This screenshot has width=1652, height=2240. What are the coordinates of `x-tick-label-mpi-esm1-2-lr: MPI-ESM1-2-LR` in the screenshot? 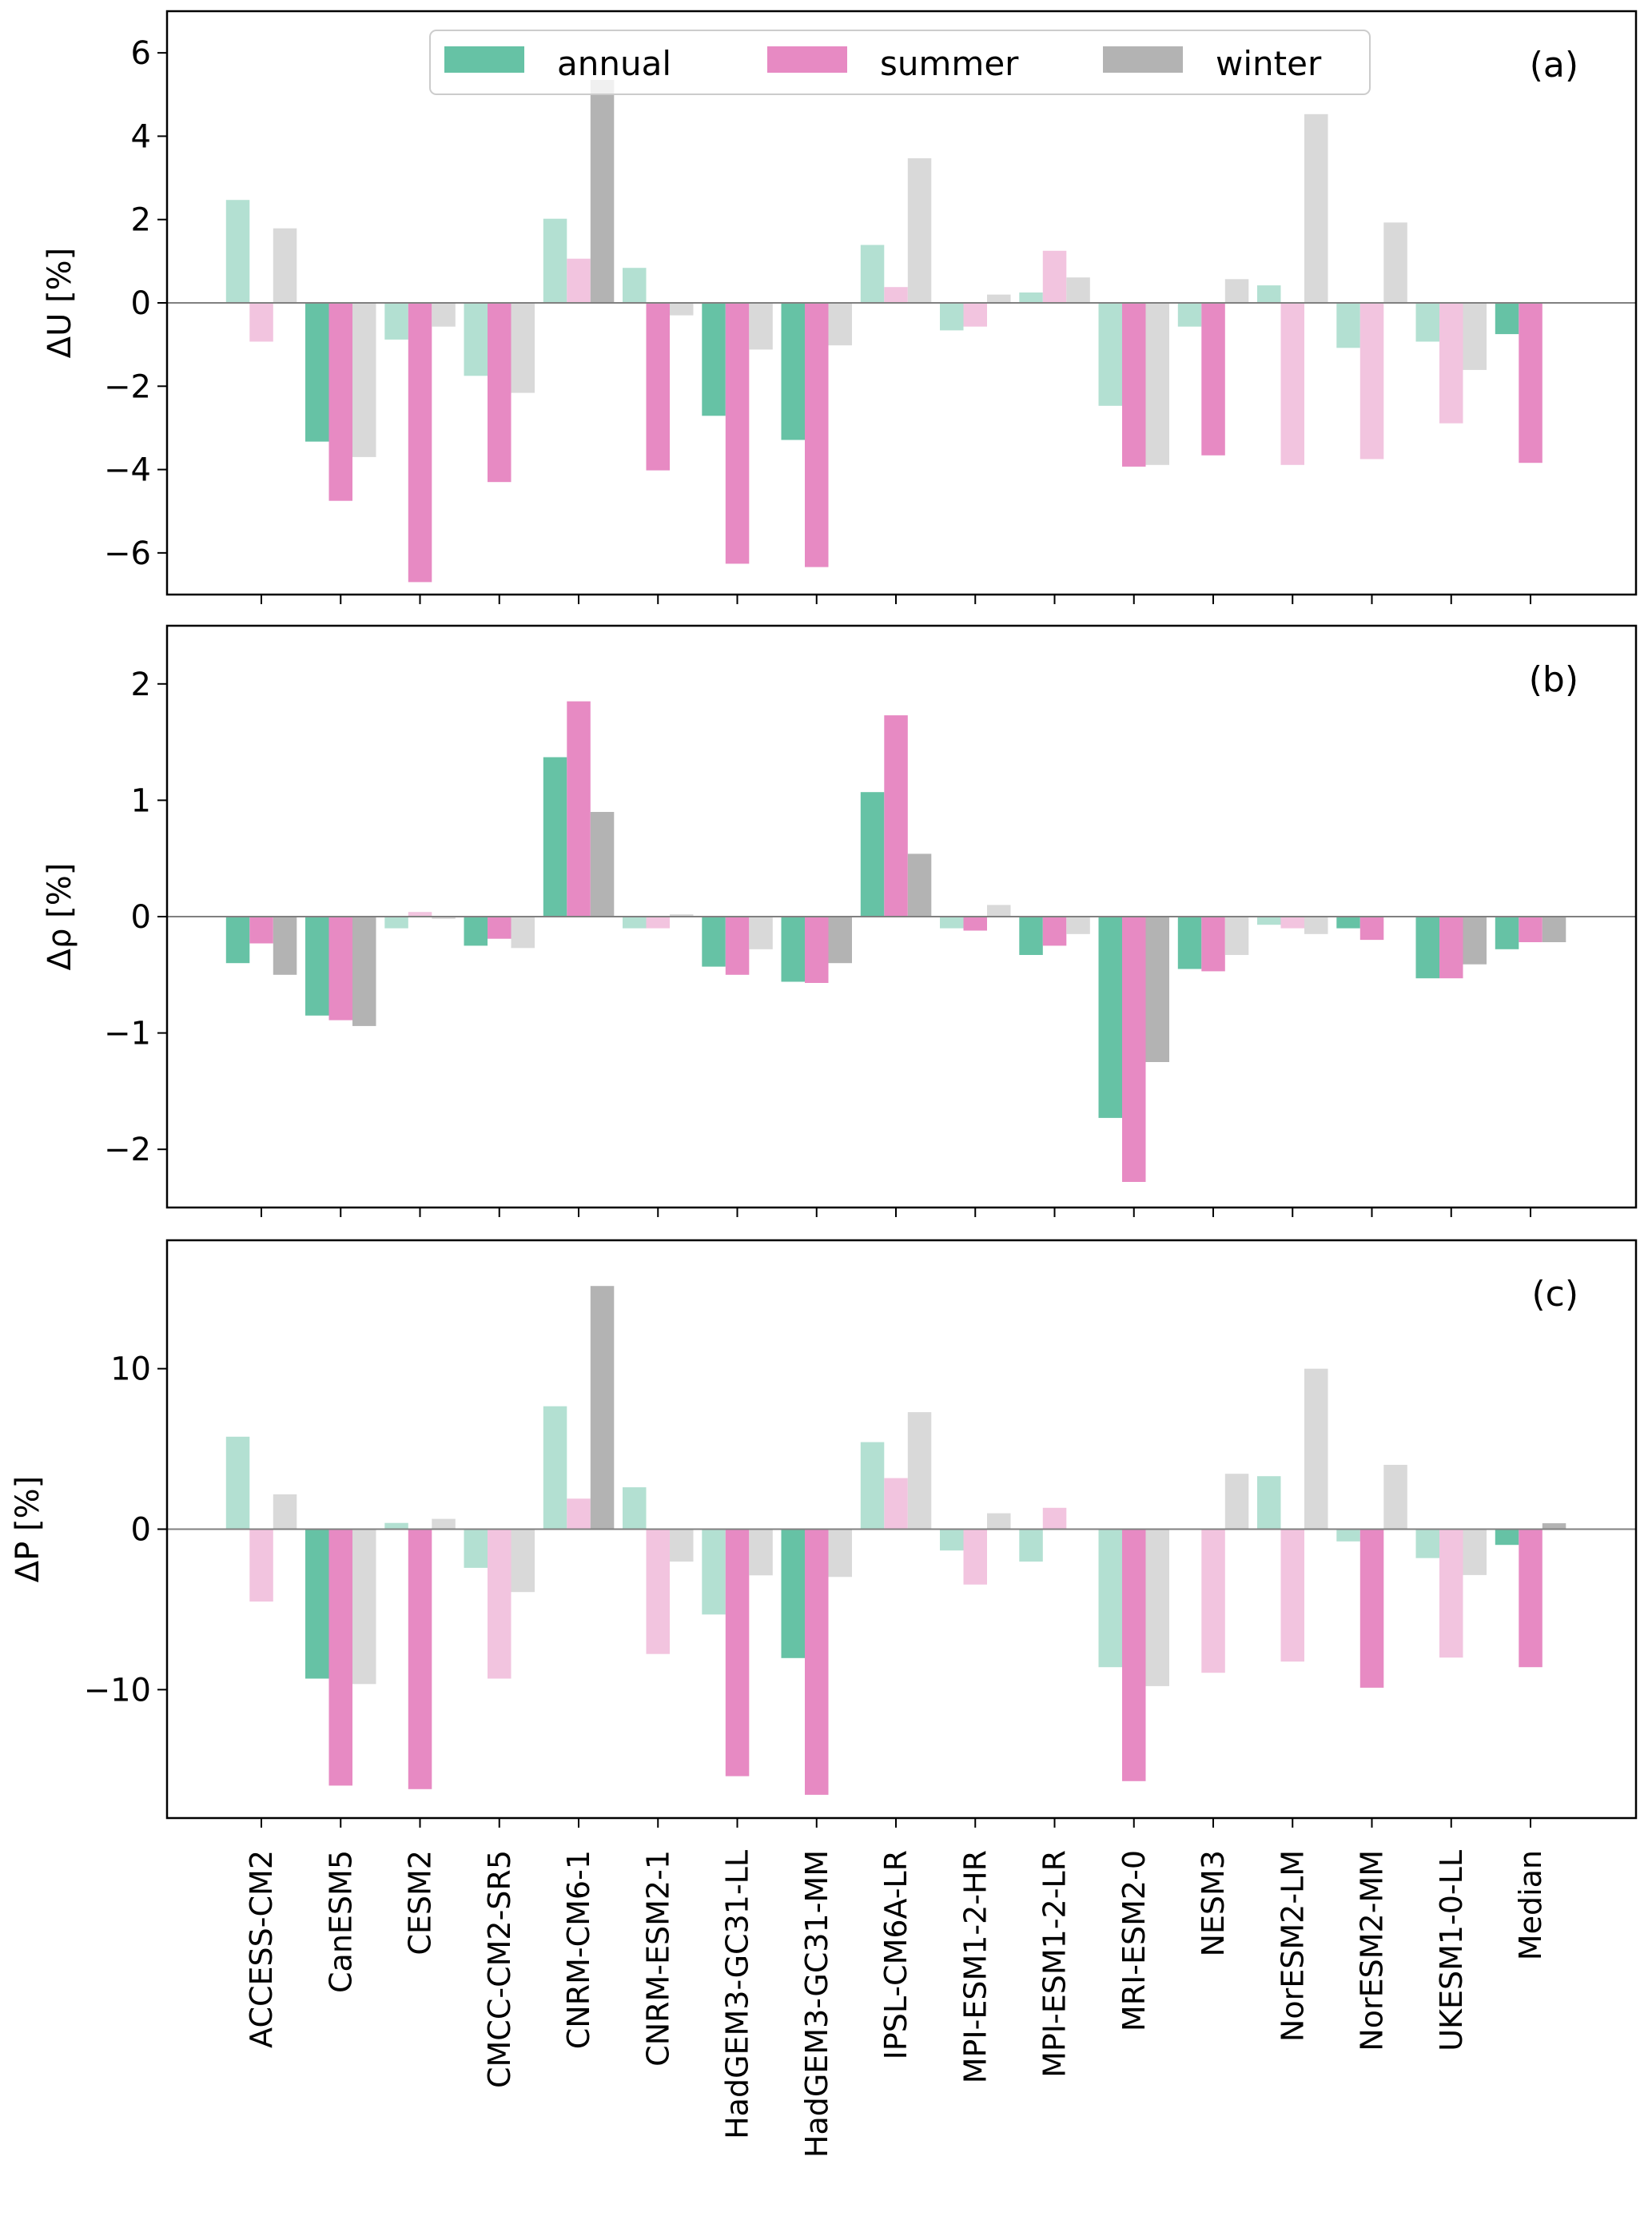 It's located at (1055, 1964).